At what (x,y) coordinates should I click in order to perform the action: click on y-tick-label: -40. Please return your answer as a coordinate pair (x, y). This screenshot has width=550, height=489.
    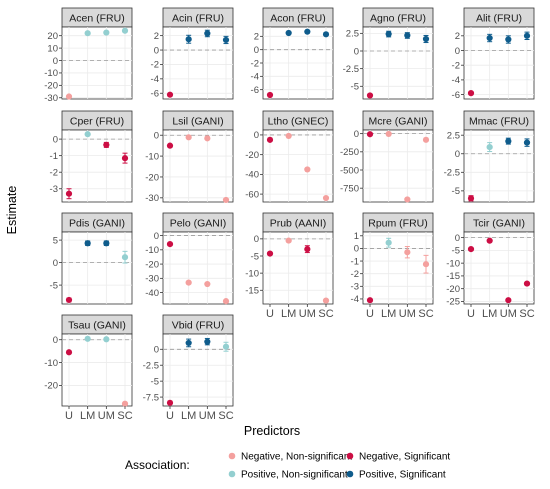
    Looking at the image, I should click on (152, 293).